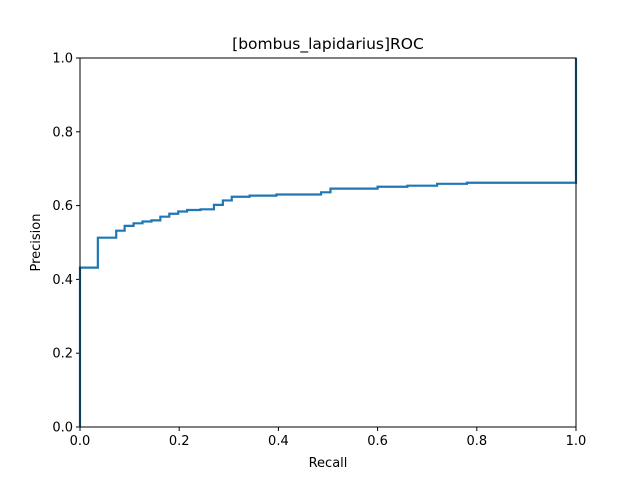 Image resolution: width=640 pixels, height=480 pixels. Describe the element at coordinates (328, 463) in the screenshot. I see `x-axis-label: Recall` at that location.